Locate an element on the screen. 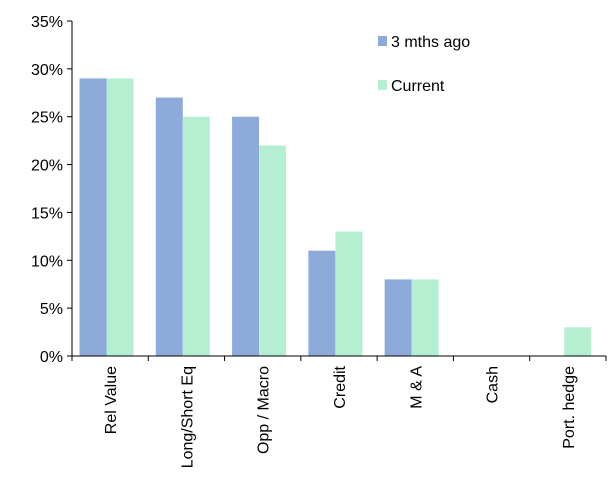  x-tick-label: Long/Short Eq is located at coordinates (187, 417).